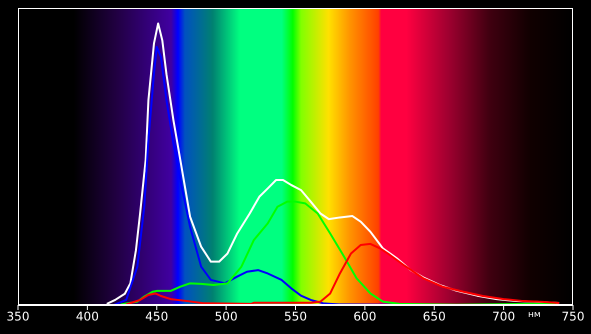 This screenshot has height=334, width=591. What do you see at coordinates (226, 317) in the screenshot?
I see `x-tick-label: 500` at bounding box center [226, 317].